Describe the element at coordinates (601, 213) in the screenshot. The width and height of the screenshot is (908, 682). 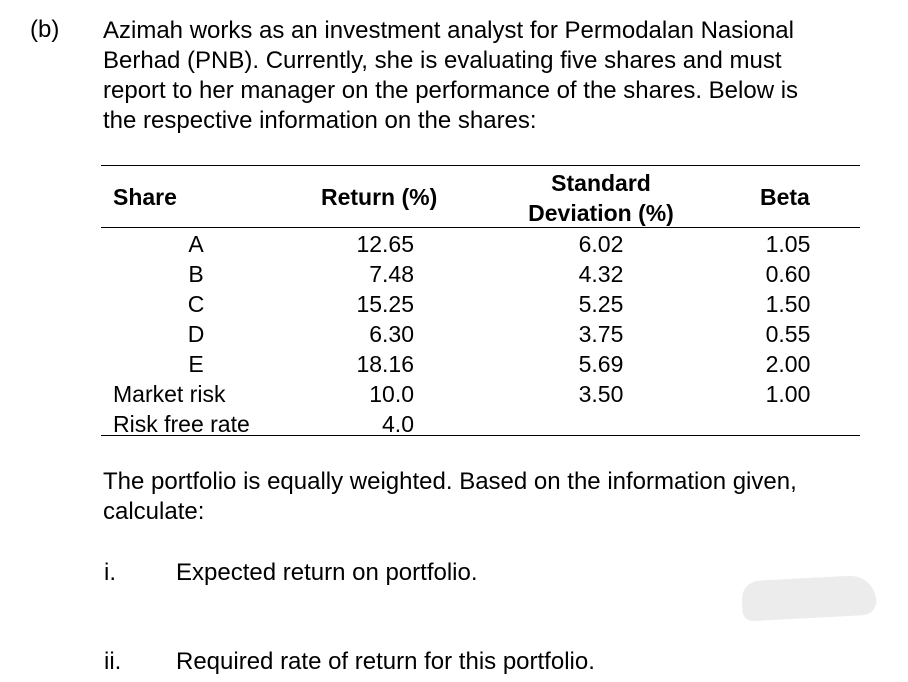
I see `header-sd-line2: Deviation (%)` at that location.